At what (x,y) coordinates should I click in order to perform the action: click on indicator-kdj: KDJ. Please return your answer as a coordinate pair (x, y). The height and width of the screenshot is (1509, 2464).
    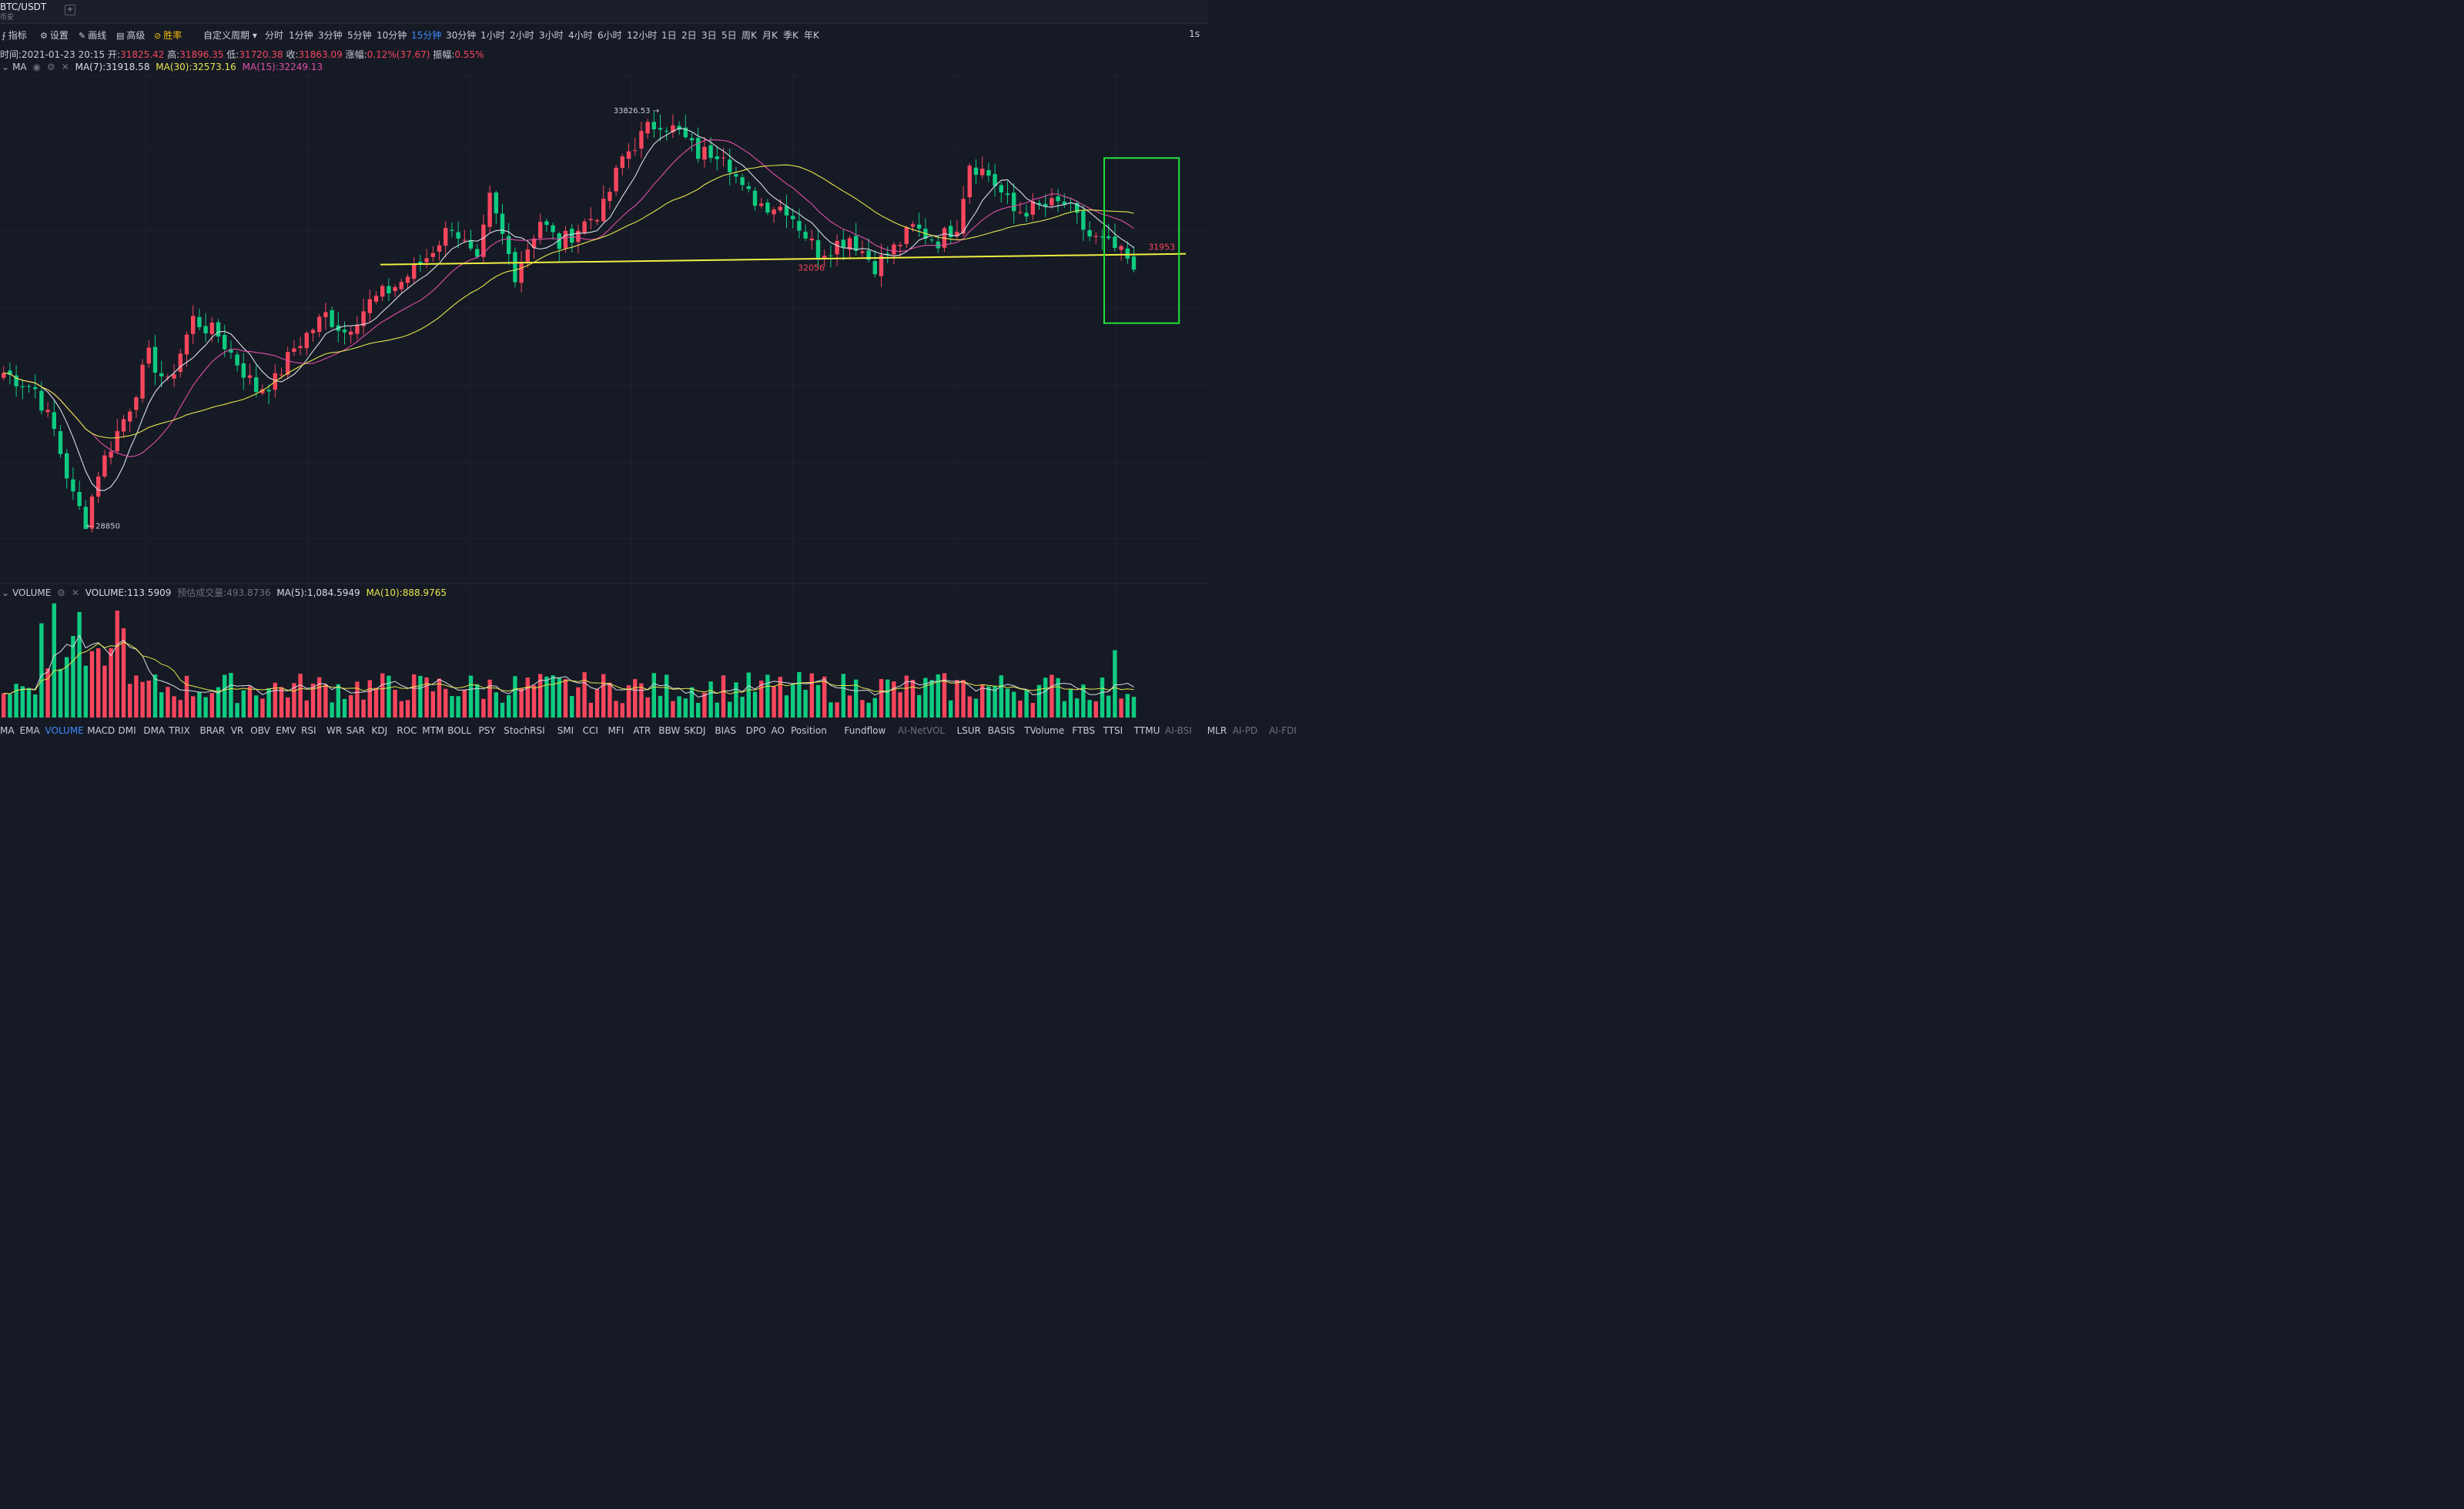
    Looking at the image, I should click on (379, 730).